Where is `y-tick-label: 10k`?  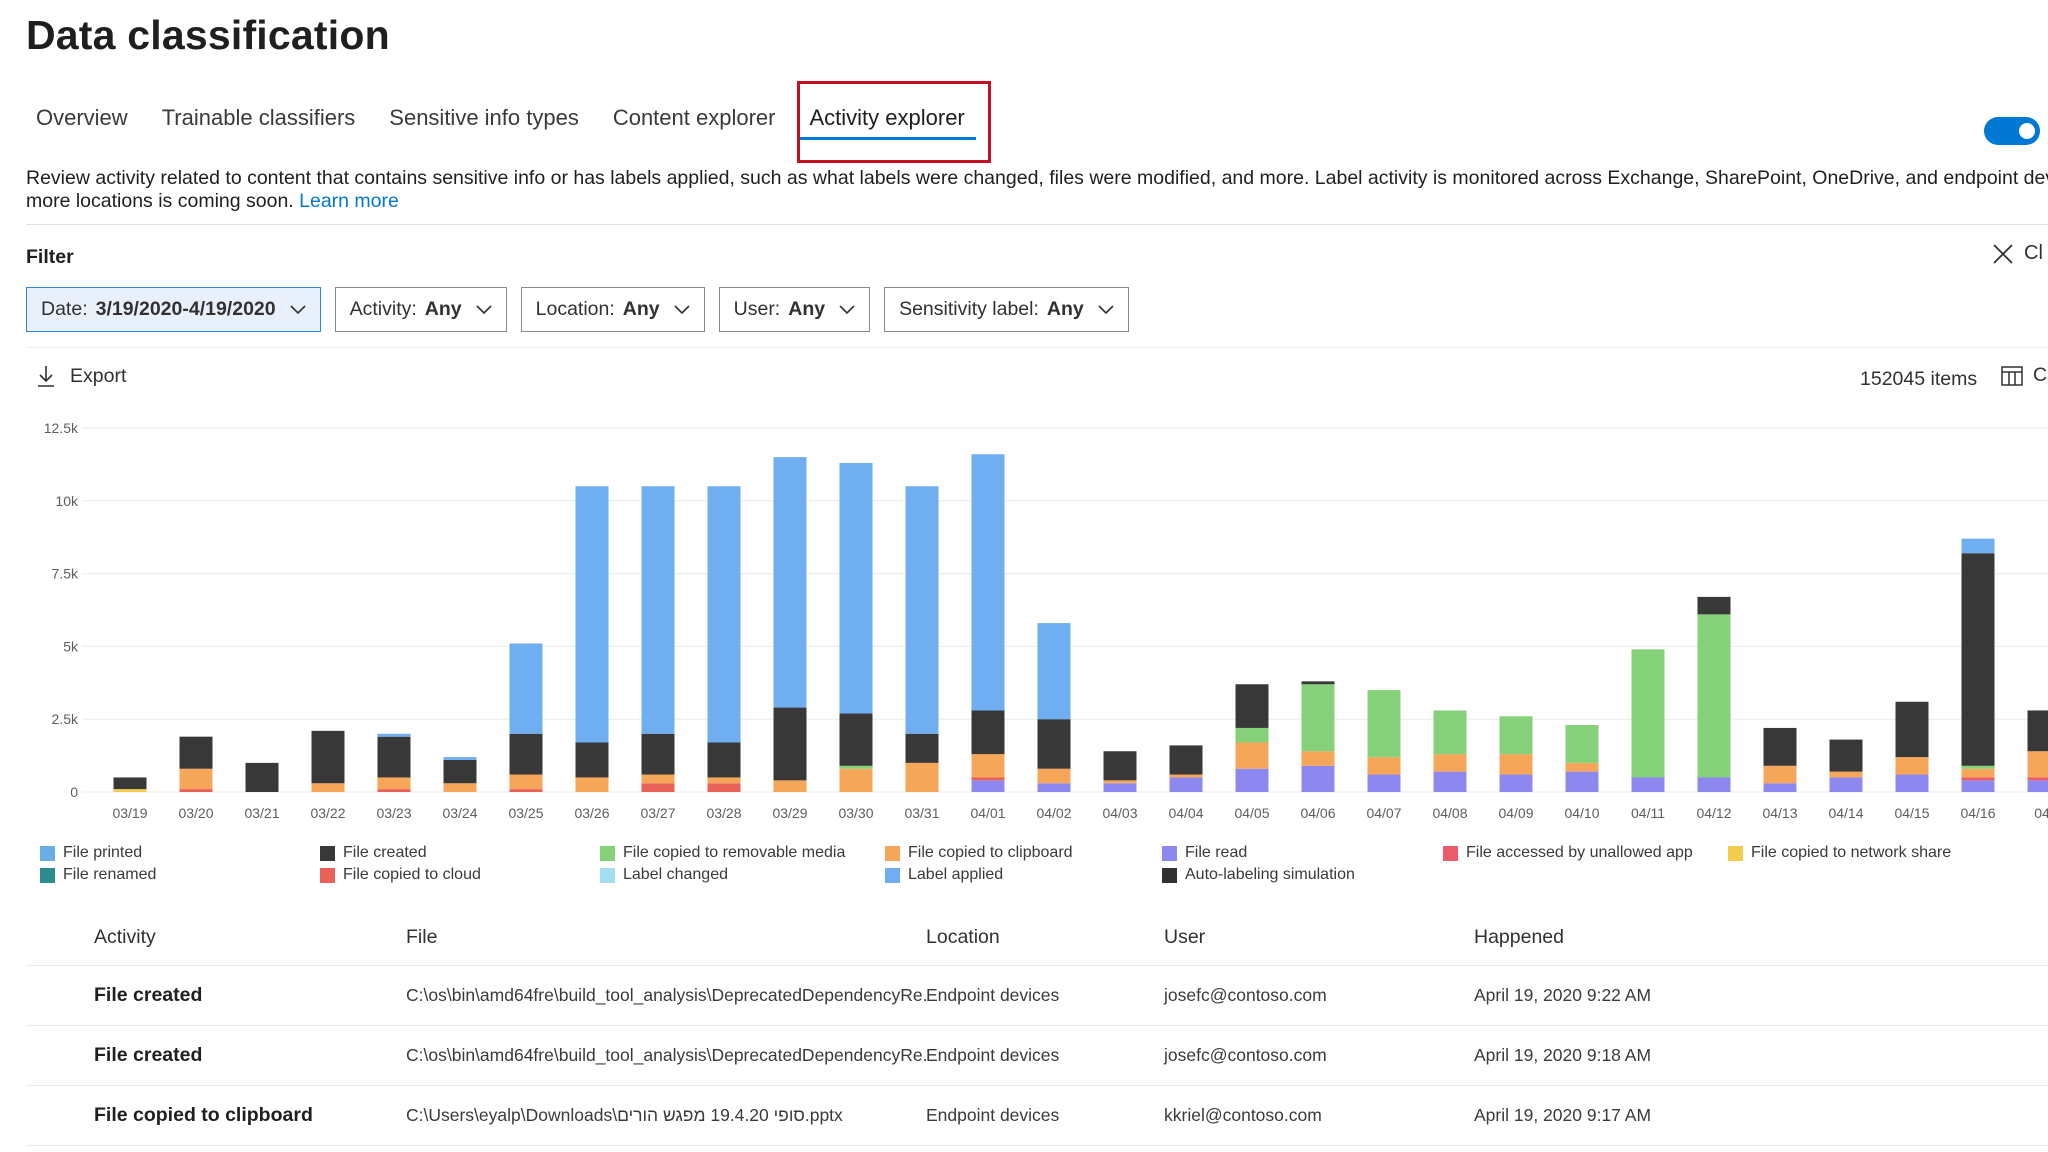
y-tick-label: 10k is located at coordinates (67, 501).